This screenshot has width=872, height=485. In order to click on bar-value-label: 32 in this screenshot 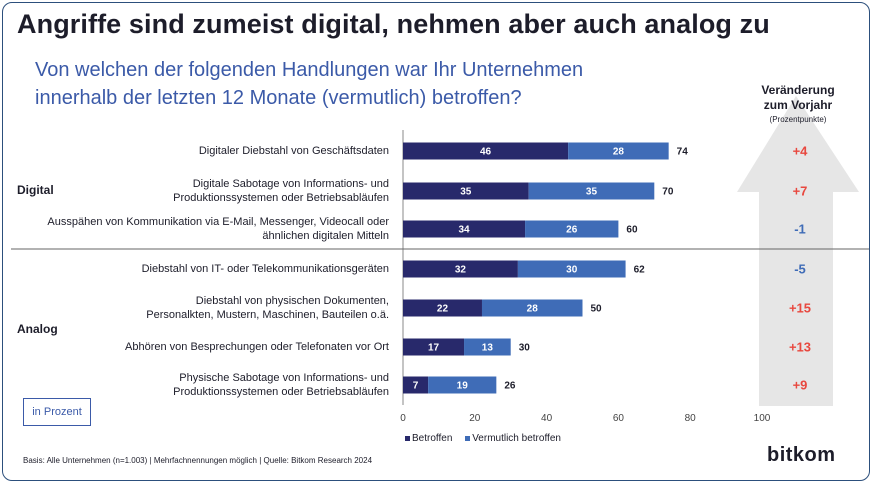, I will do `click(461, 270)`.